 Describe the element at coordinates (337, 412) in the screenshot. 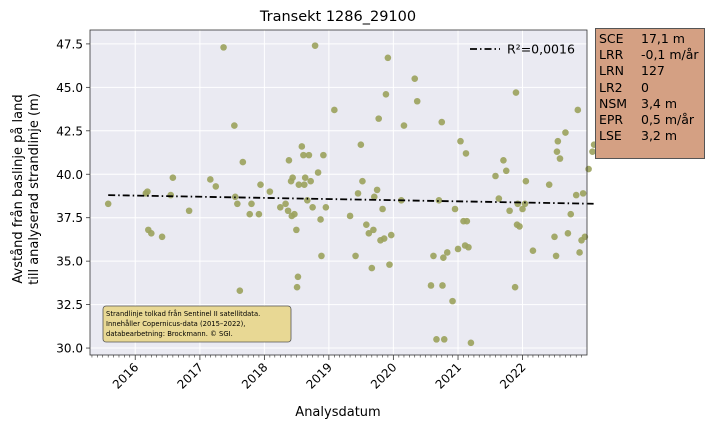

I see `x-axis-label: Analysdatum` at that location.